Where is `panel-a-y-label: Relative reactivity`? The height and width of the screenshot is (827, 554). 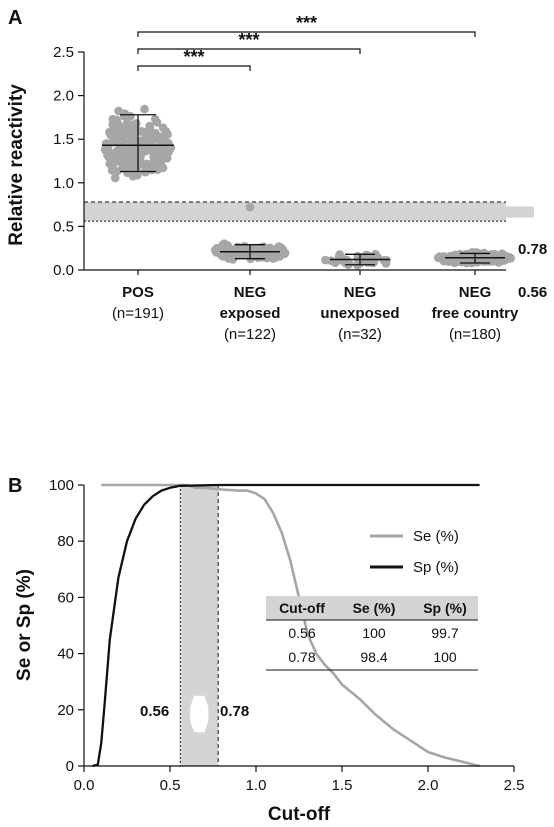 panel-a-y-label: Relative reactivity is located at coordinates (16, 165).